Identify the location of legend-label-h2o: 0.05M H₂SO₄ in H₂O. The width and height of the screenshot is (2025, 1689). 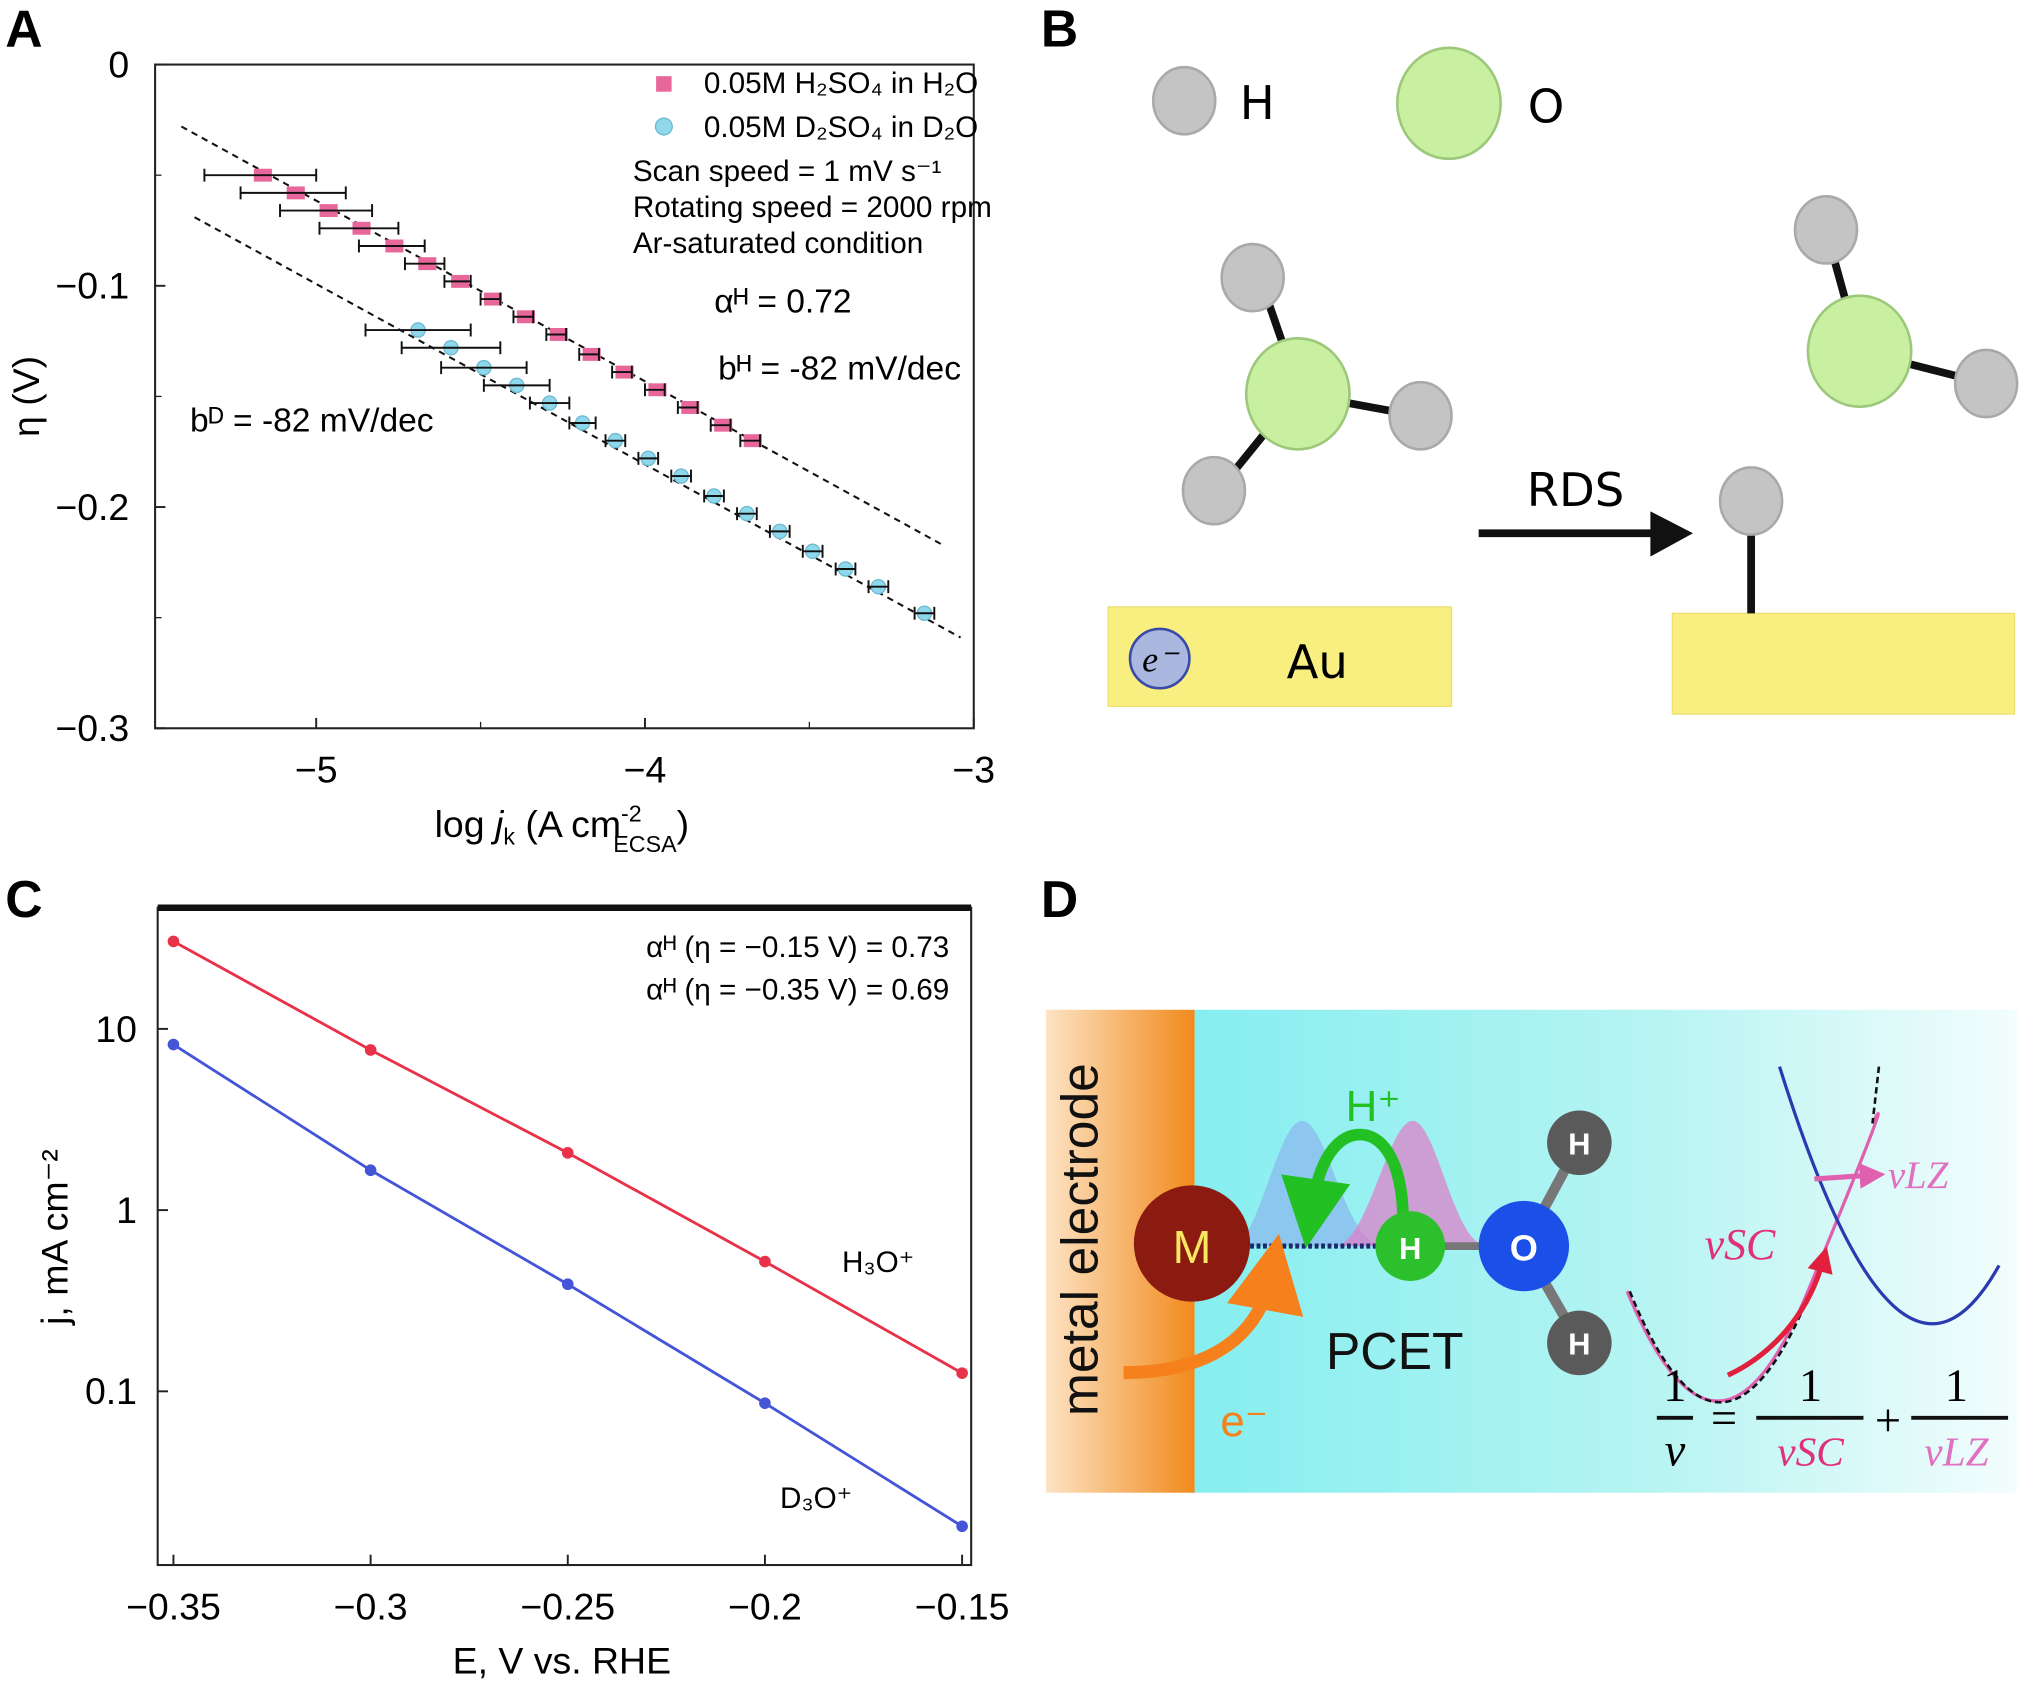
(841, 83).